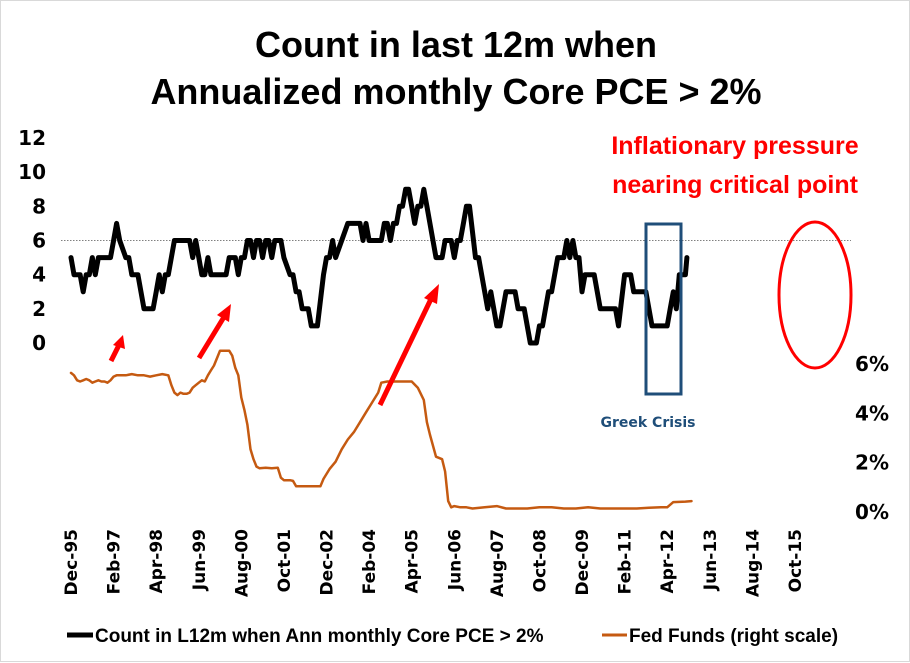 This screenshot has width=910, height=663. Describe the element at coordinates (39, 206) in the screenshot. I see `y-left-tick-label: 8` at that location.